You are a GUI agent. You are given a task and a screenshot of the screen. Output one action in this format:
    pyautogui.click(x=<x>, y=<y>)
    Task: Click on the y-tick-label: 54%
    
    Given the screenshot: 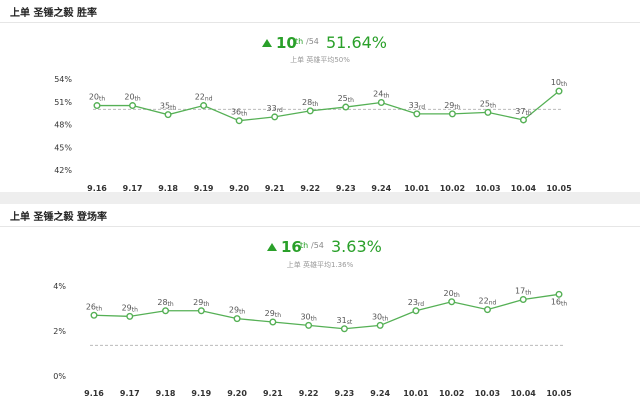 What is the action you would take?
    pyautogui.click(x=63, y=79)
    